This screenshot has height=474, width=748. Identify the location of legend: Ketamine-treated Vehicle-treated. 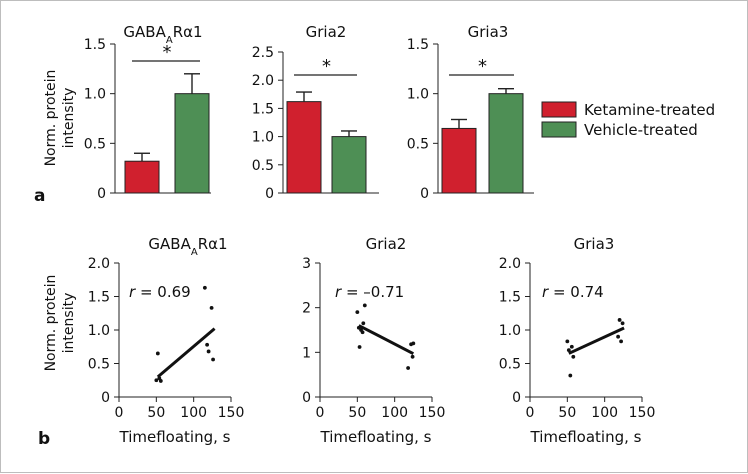
(628, 120).